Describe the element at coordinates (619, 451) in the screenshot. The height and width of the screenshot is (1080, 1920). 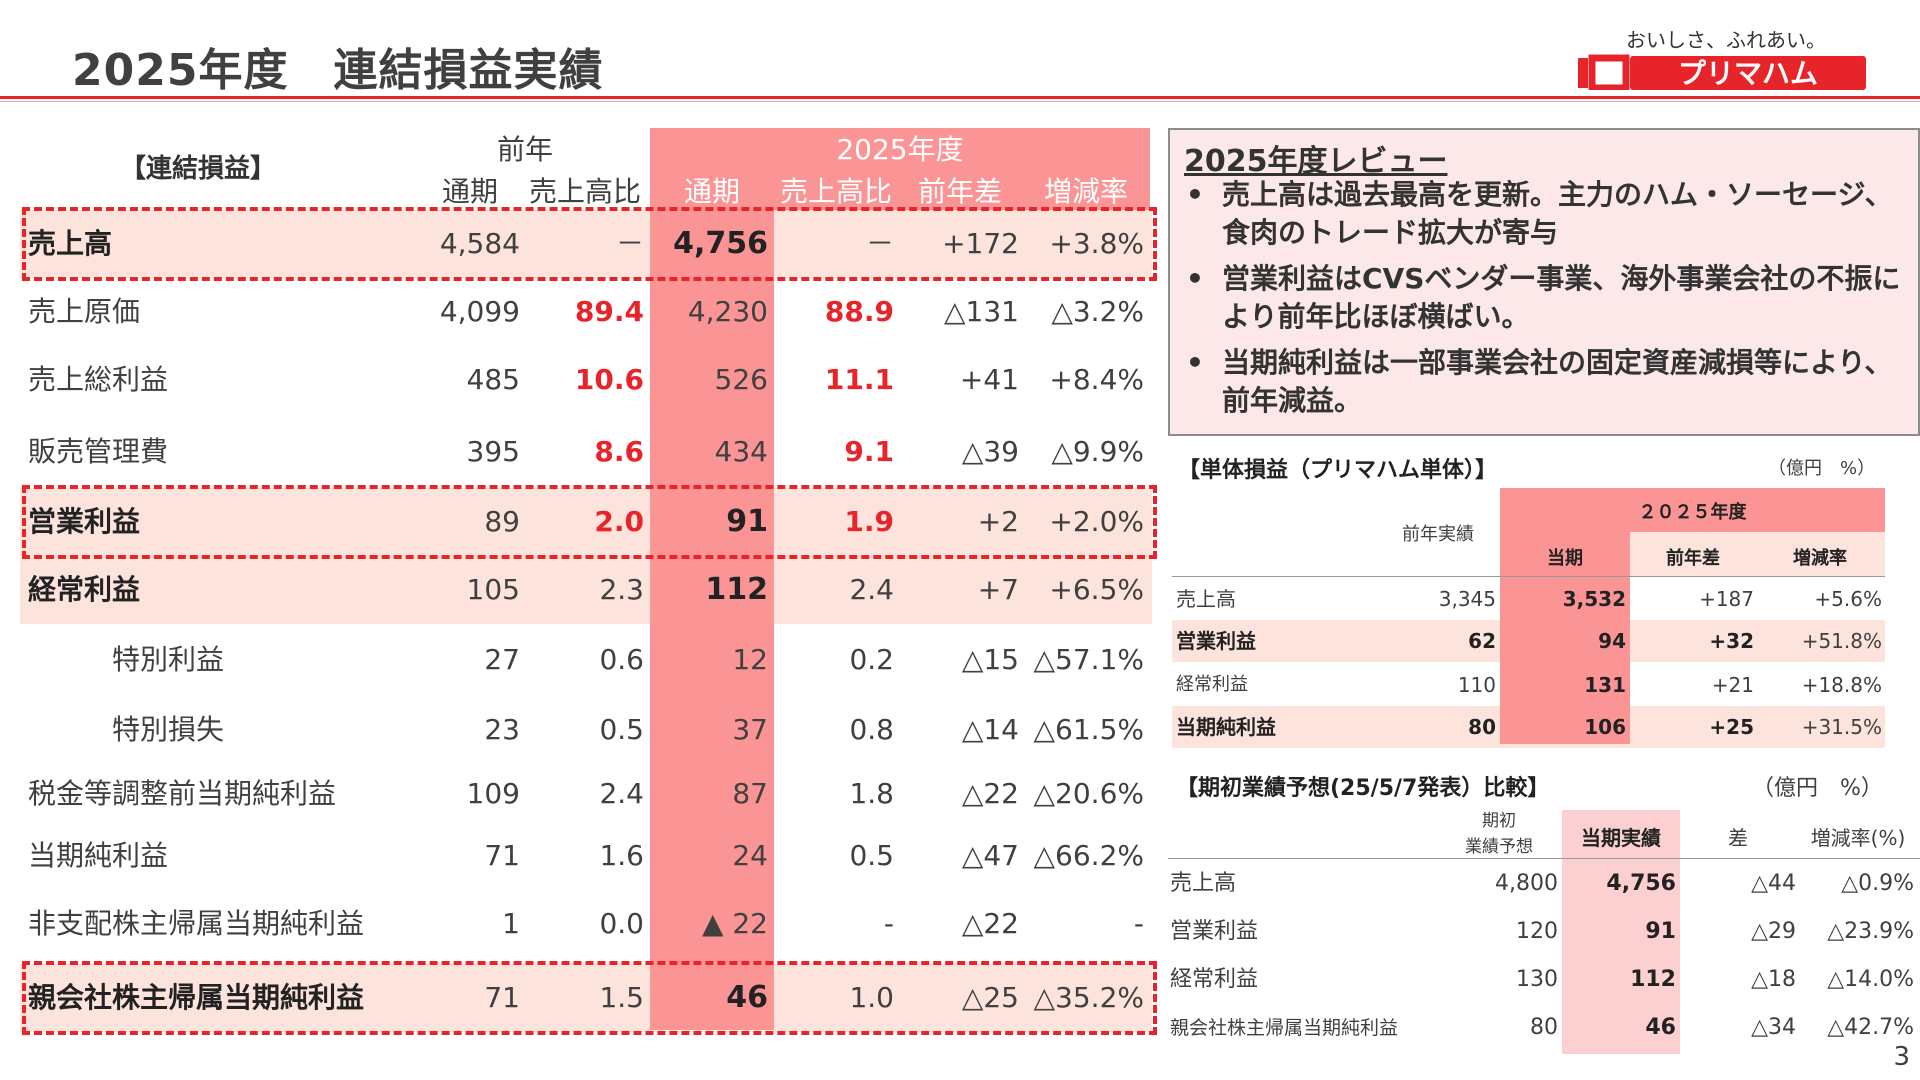
I see `prev-ratio: 8.6` at that location.